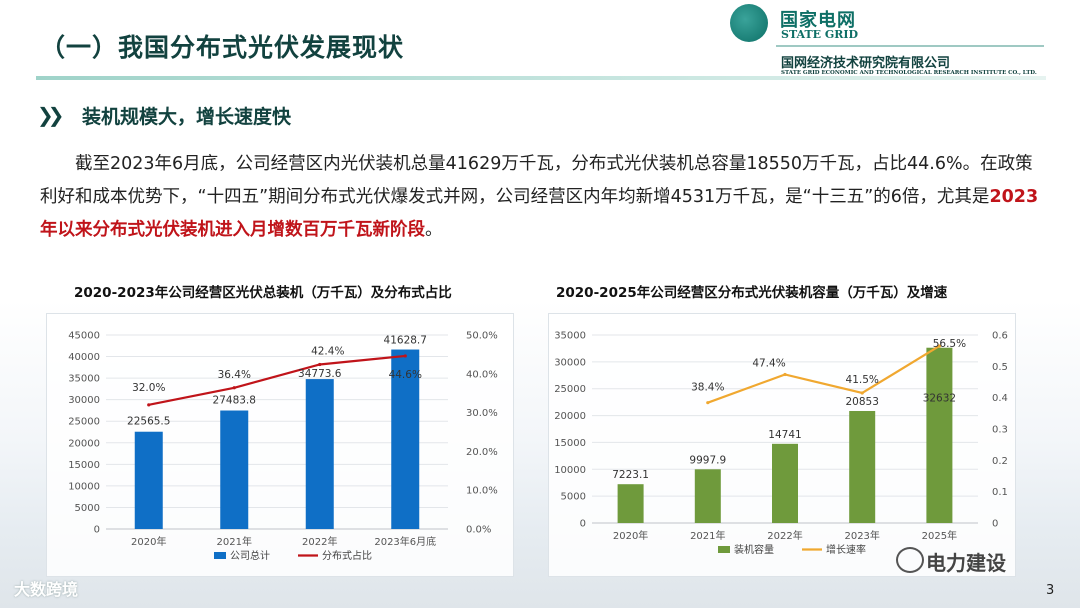 The height and width of the screenshot is (608, 1080). I want to click on title-underline, so click(541, 78).